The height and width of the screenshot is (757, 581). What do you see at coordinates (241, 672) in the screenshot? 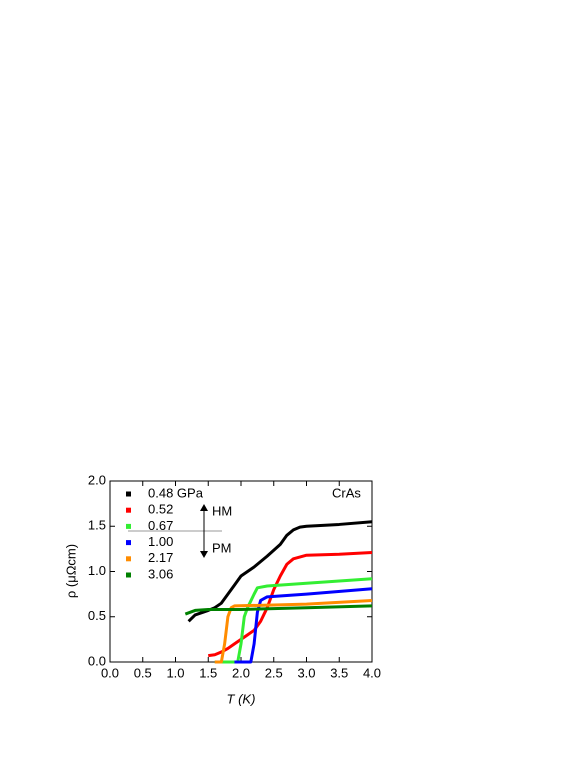
I see `x-tick-label: 2.0` at bounding box center [241, 672].